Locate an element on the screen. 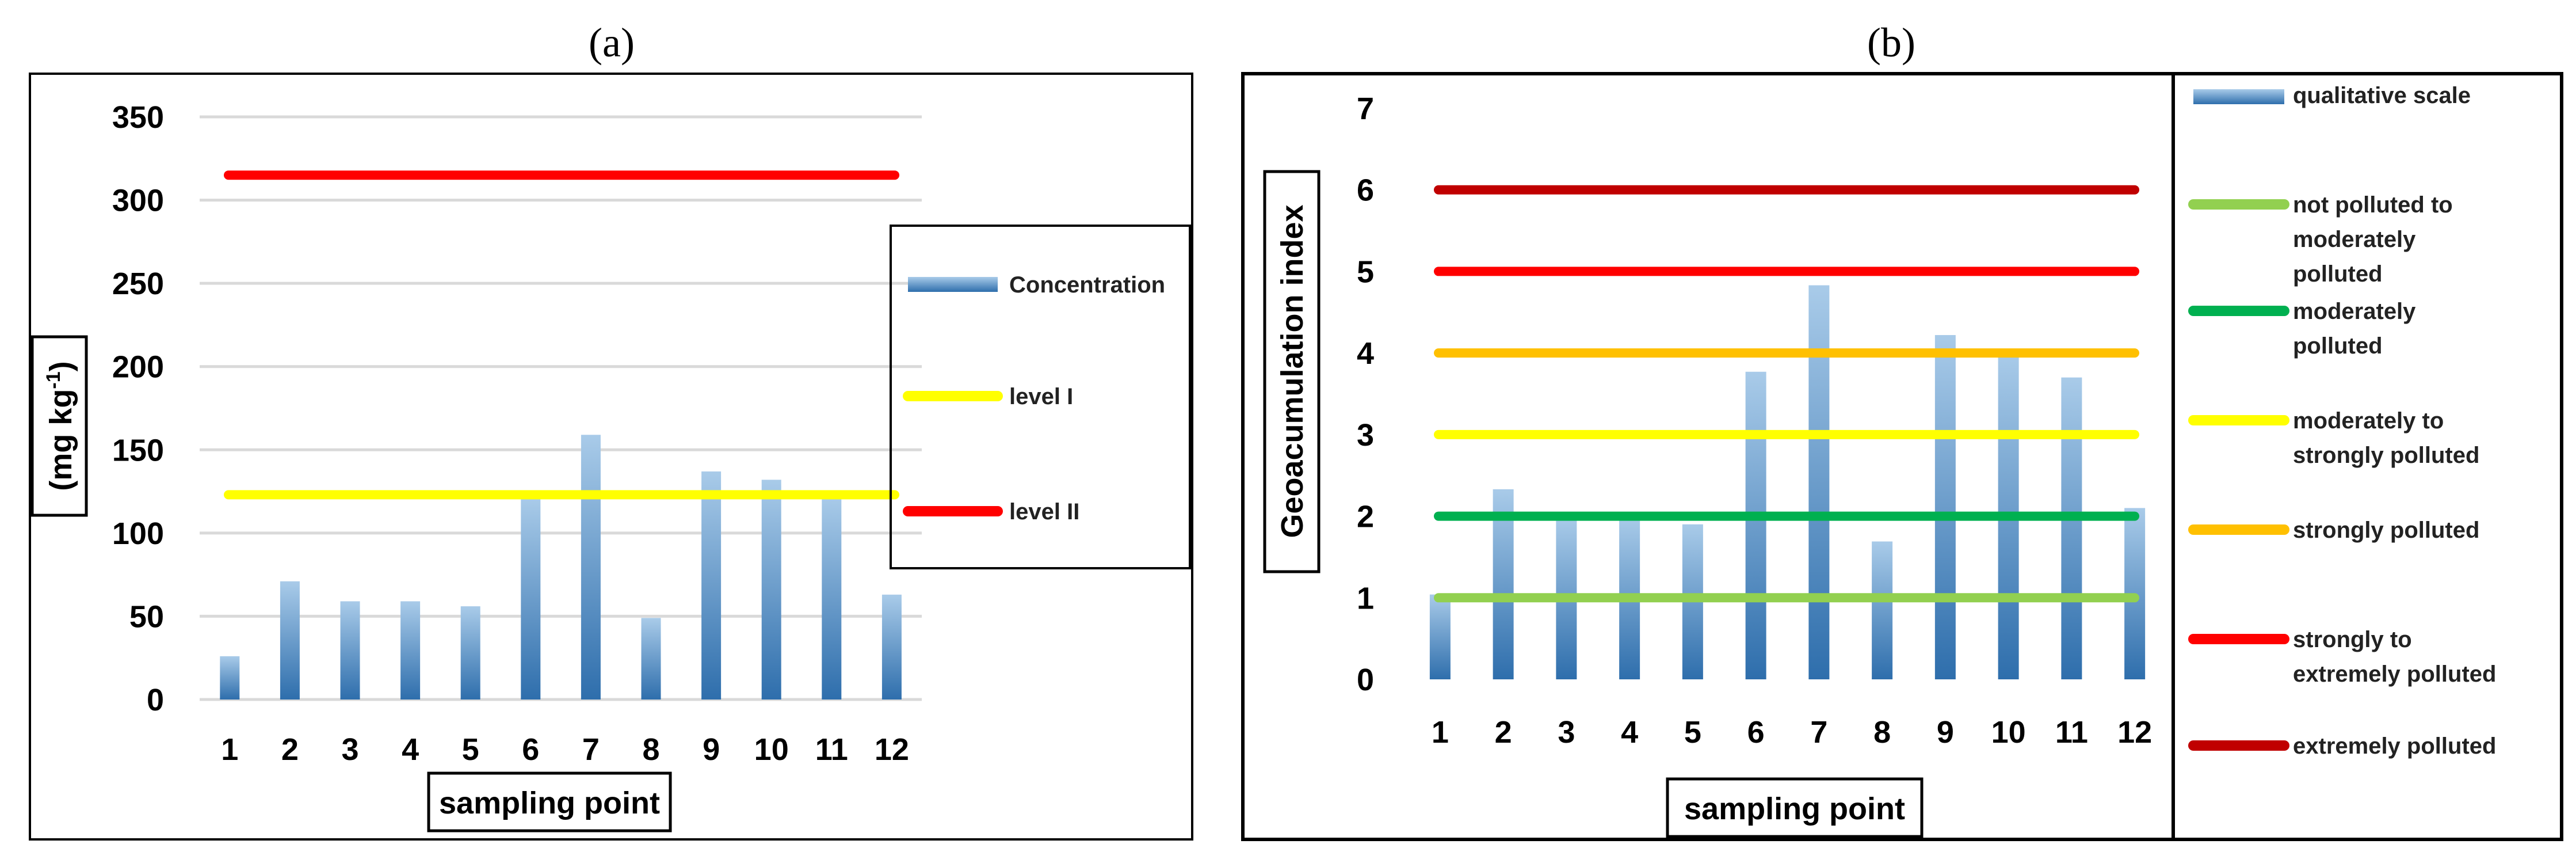  y-tick-label: 100 is located at coordinates (138, 533).